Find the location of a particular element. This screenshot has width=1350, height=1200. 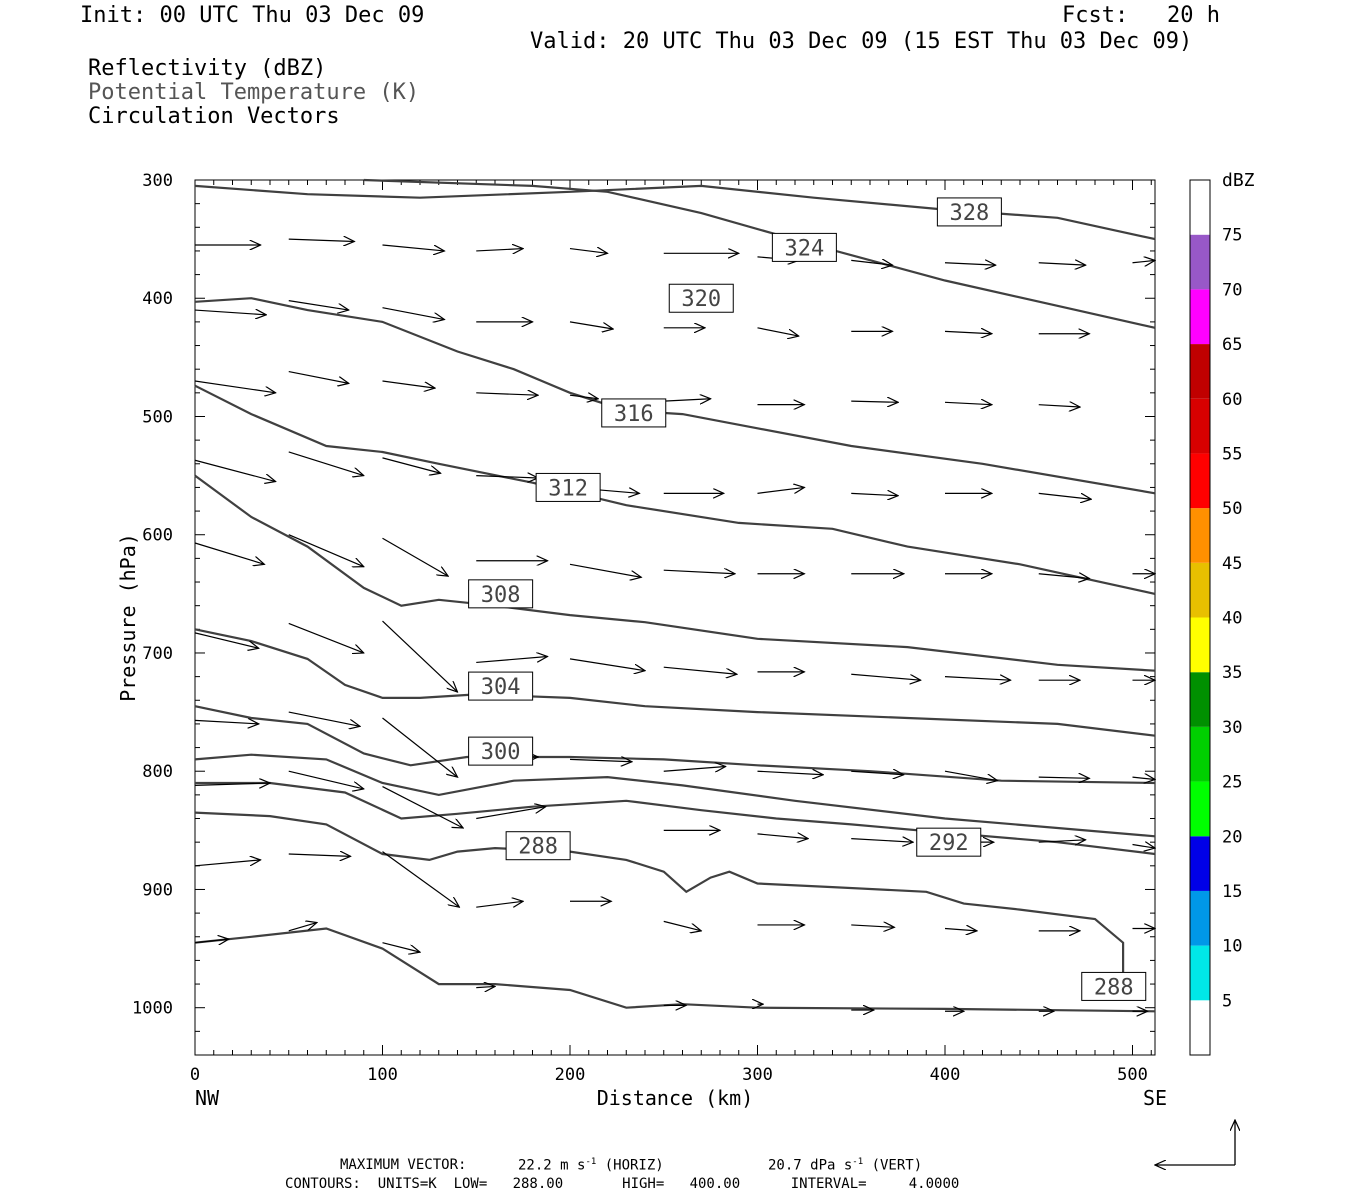

nw-label: NW is located at coordinates (207, 1098).